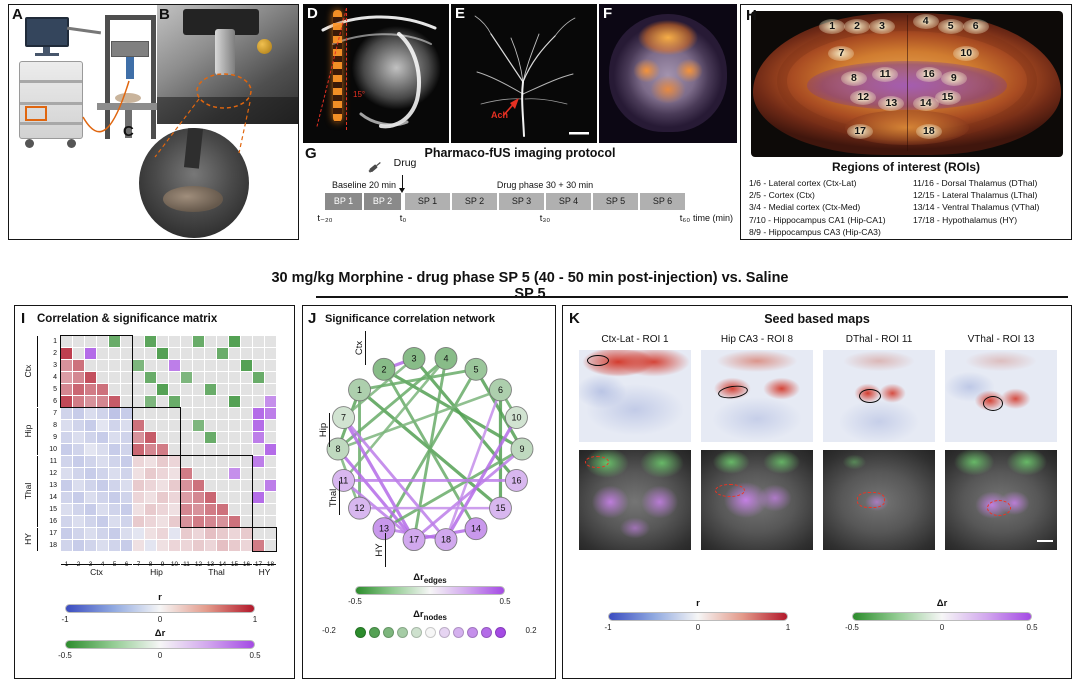  What do you see at coordinates (234, 564) in the screenshot?
I see `matrix-col-tick: 15` at bounding box center [234, 564].